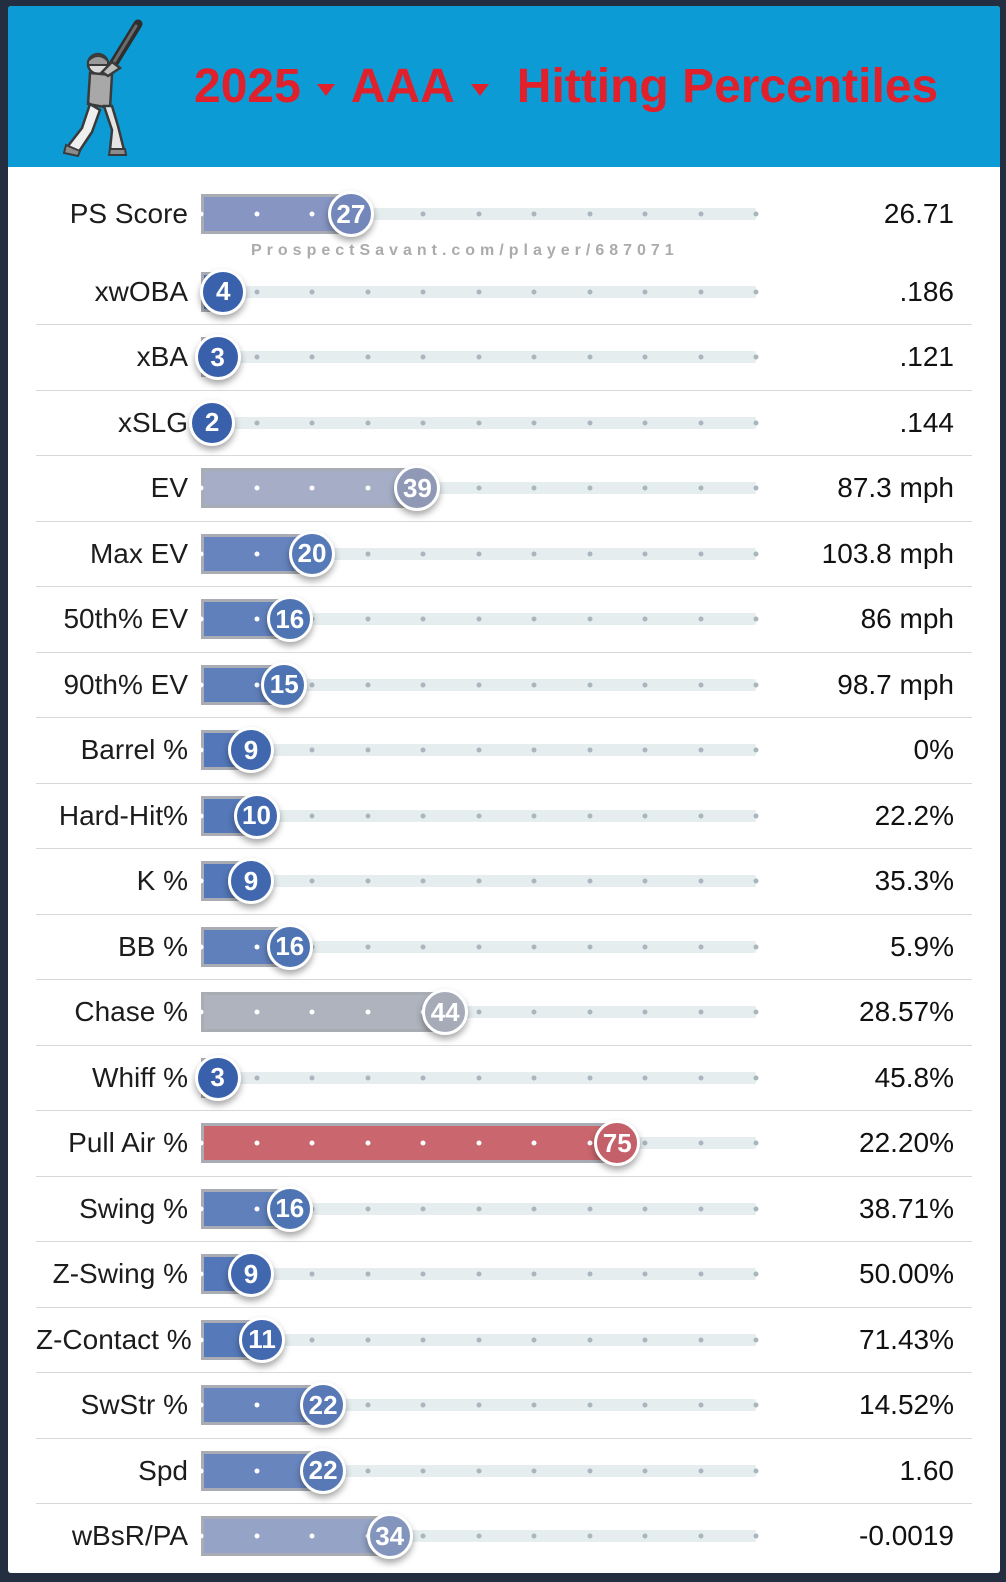 The height and width of the screenshot is (1582, 1006). What do you see at coordinates (914, 815) in the screenshot?
I see `stat-value: 22.2%` at bounding box center [914, 815].